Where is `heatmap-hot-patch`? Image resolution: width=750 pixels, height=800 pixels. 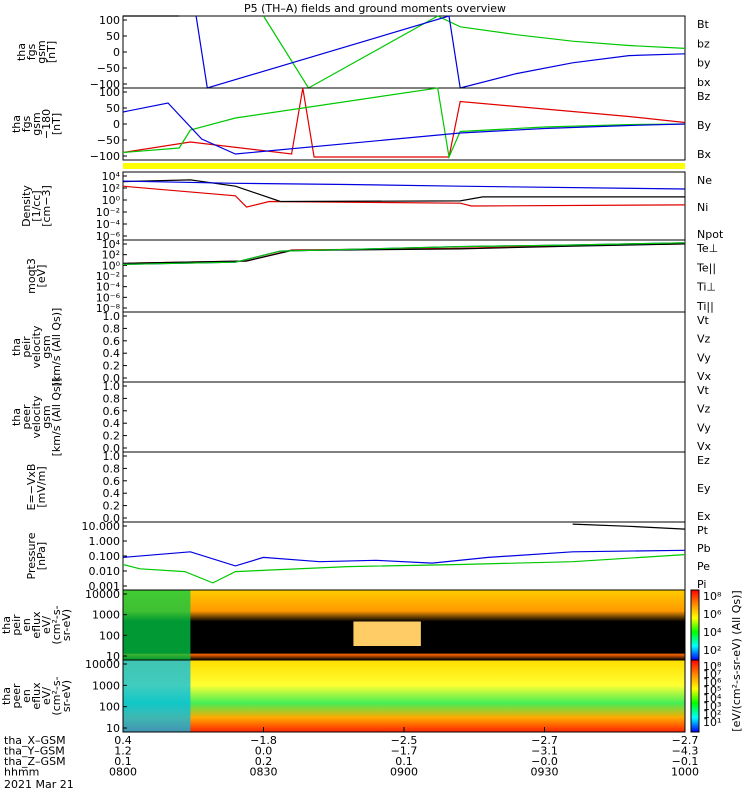
heatmap-hot-patch is located at coordinates (387, 633).